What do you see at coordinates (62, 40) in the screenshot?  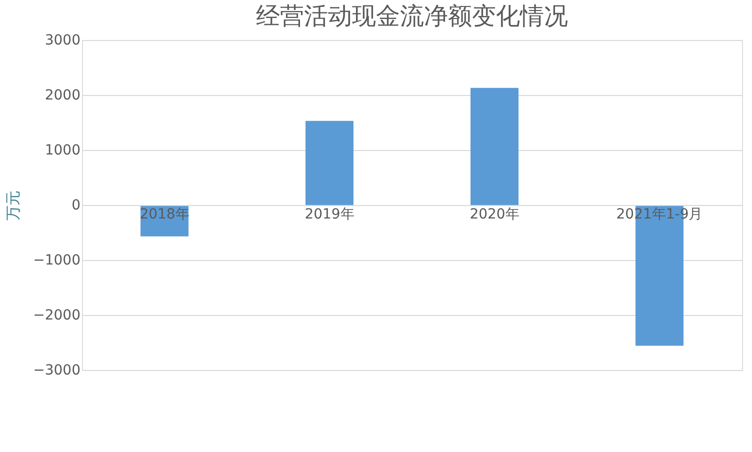 I see `y-tick-label: 3000` at bounding box center [62, 40].